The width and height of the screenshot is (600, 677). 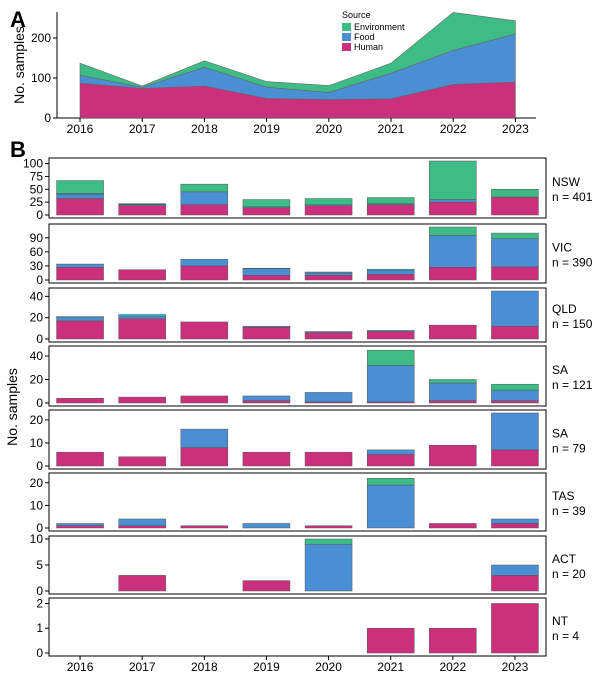 What do you see at coordinates (37, 202) in the screenshot?
I see `facet-y-tick-label: 25` at bounding box center [37, 202].